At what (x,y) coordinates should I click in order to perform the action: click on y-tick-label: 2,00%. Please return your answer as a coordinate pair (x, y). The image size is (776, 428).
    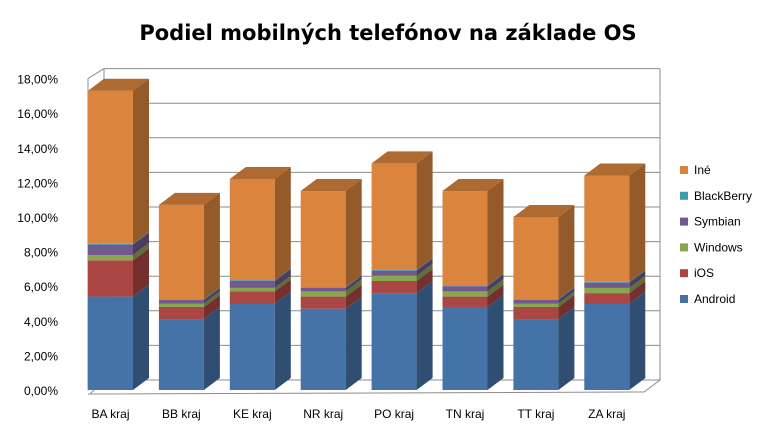
    Looking at the image, I should click on (41, 356).